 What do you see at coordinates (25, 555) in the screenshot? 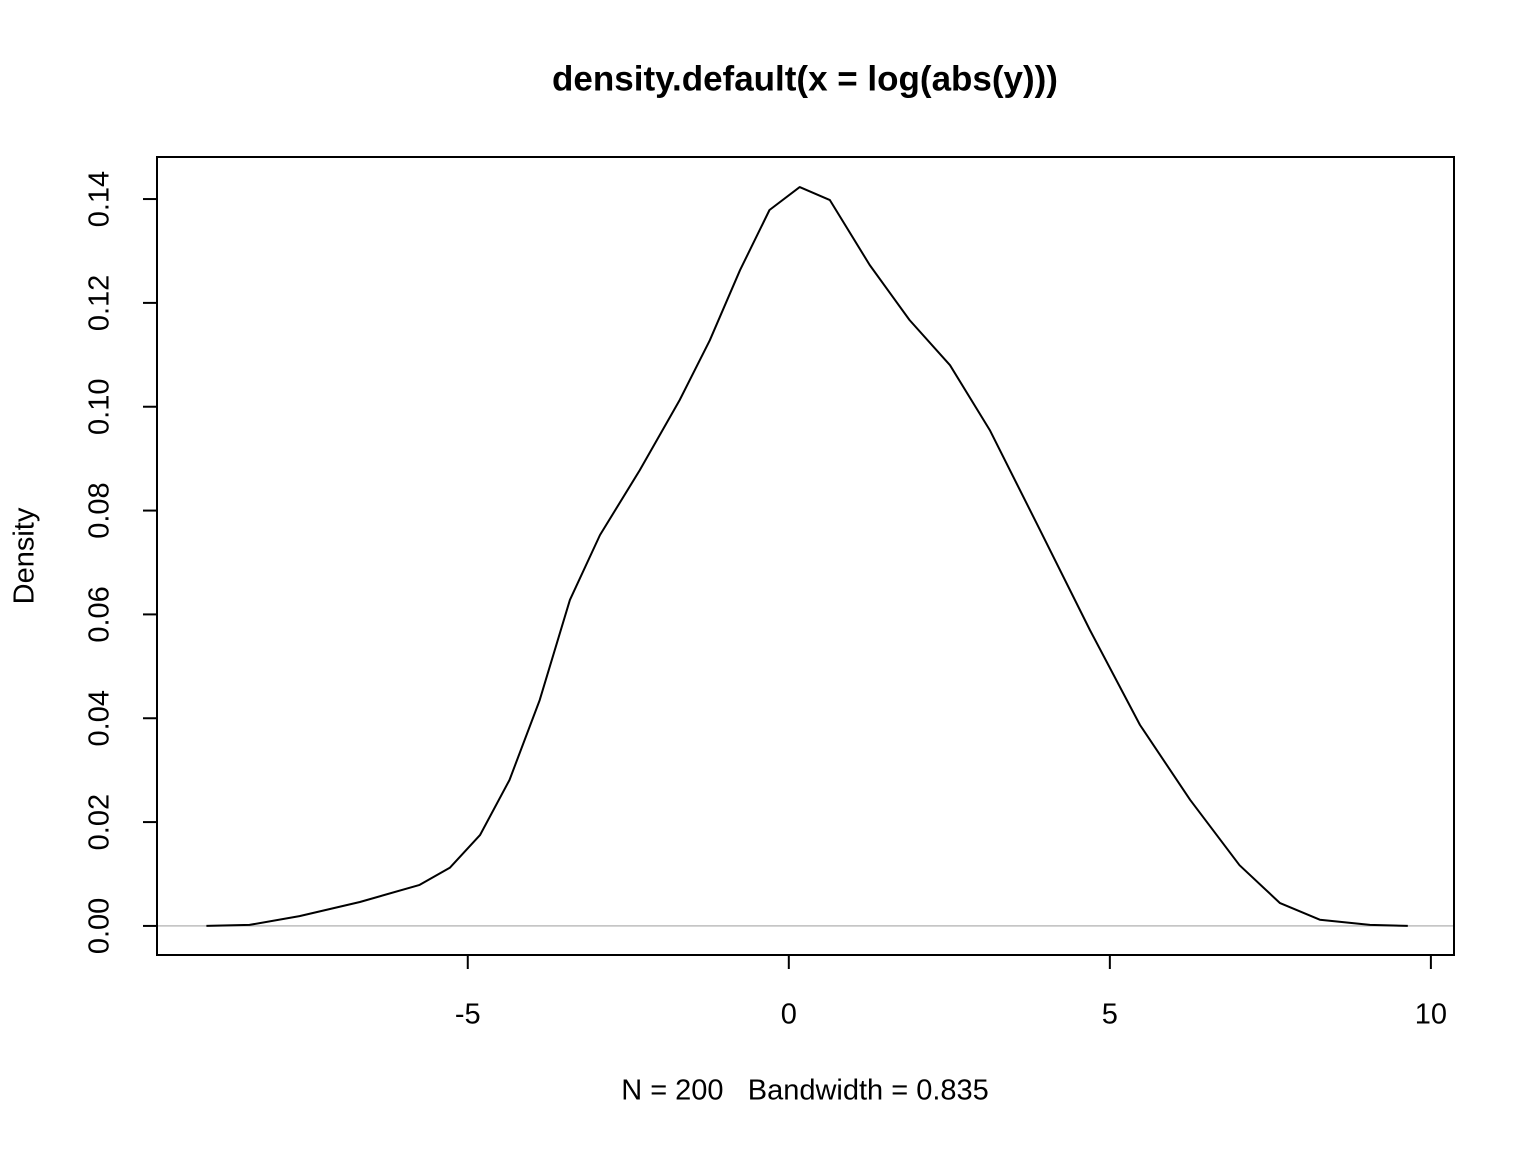
I see `y-axis-label: Density` at bounding box center [25, 555].